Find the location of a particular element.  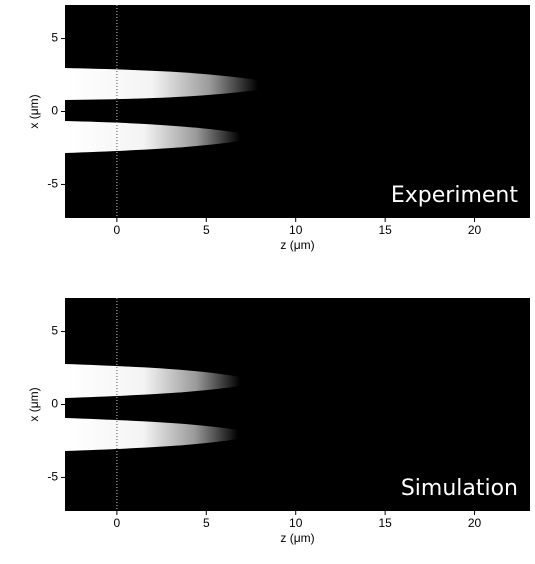

annotation: Experiment is located at coordinates (454, 195).